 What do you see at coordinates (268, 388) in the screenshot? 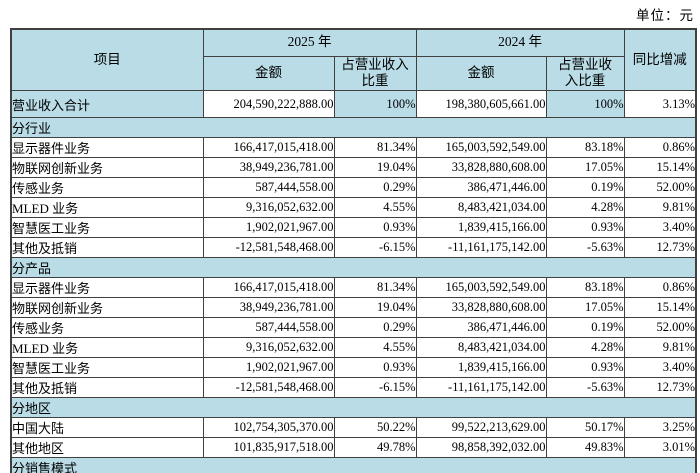
I see `value-cell: -12,581,548,468.00` at bounding box center [268, 388].